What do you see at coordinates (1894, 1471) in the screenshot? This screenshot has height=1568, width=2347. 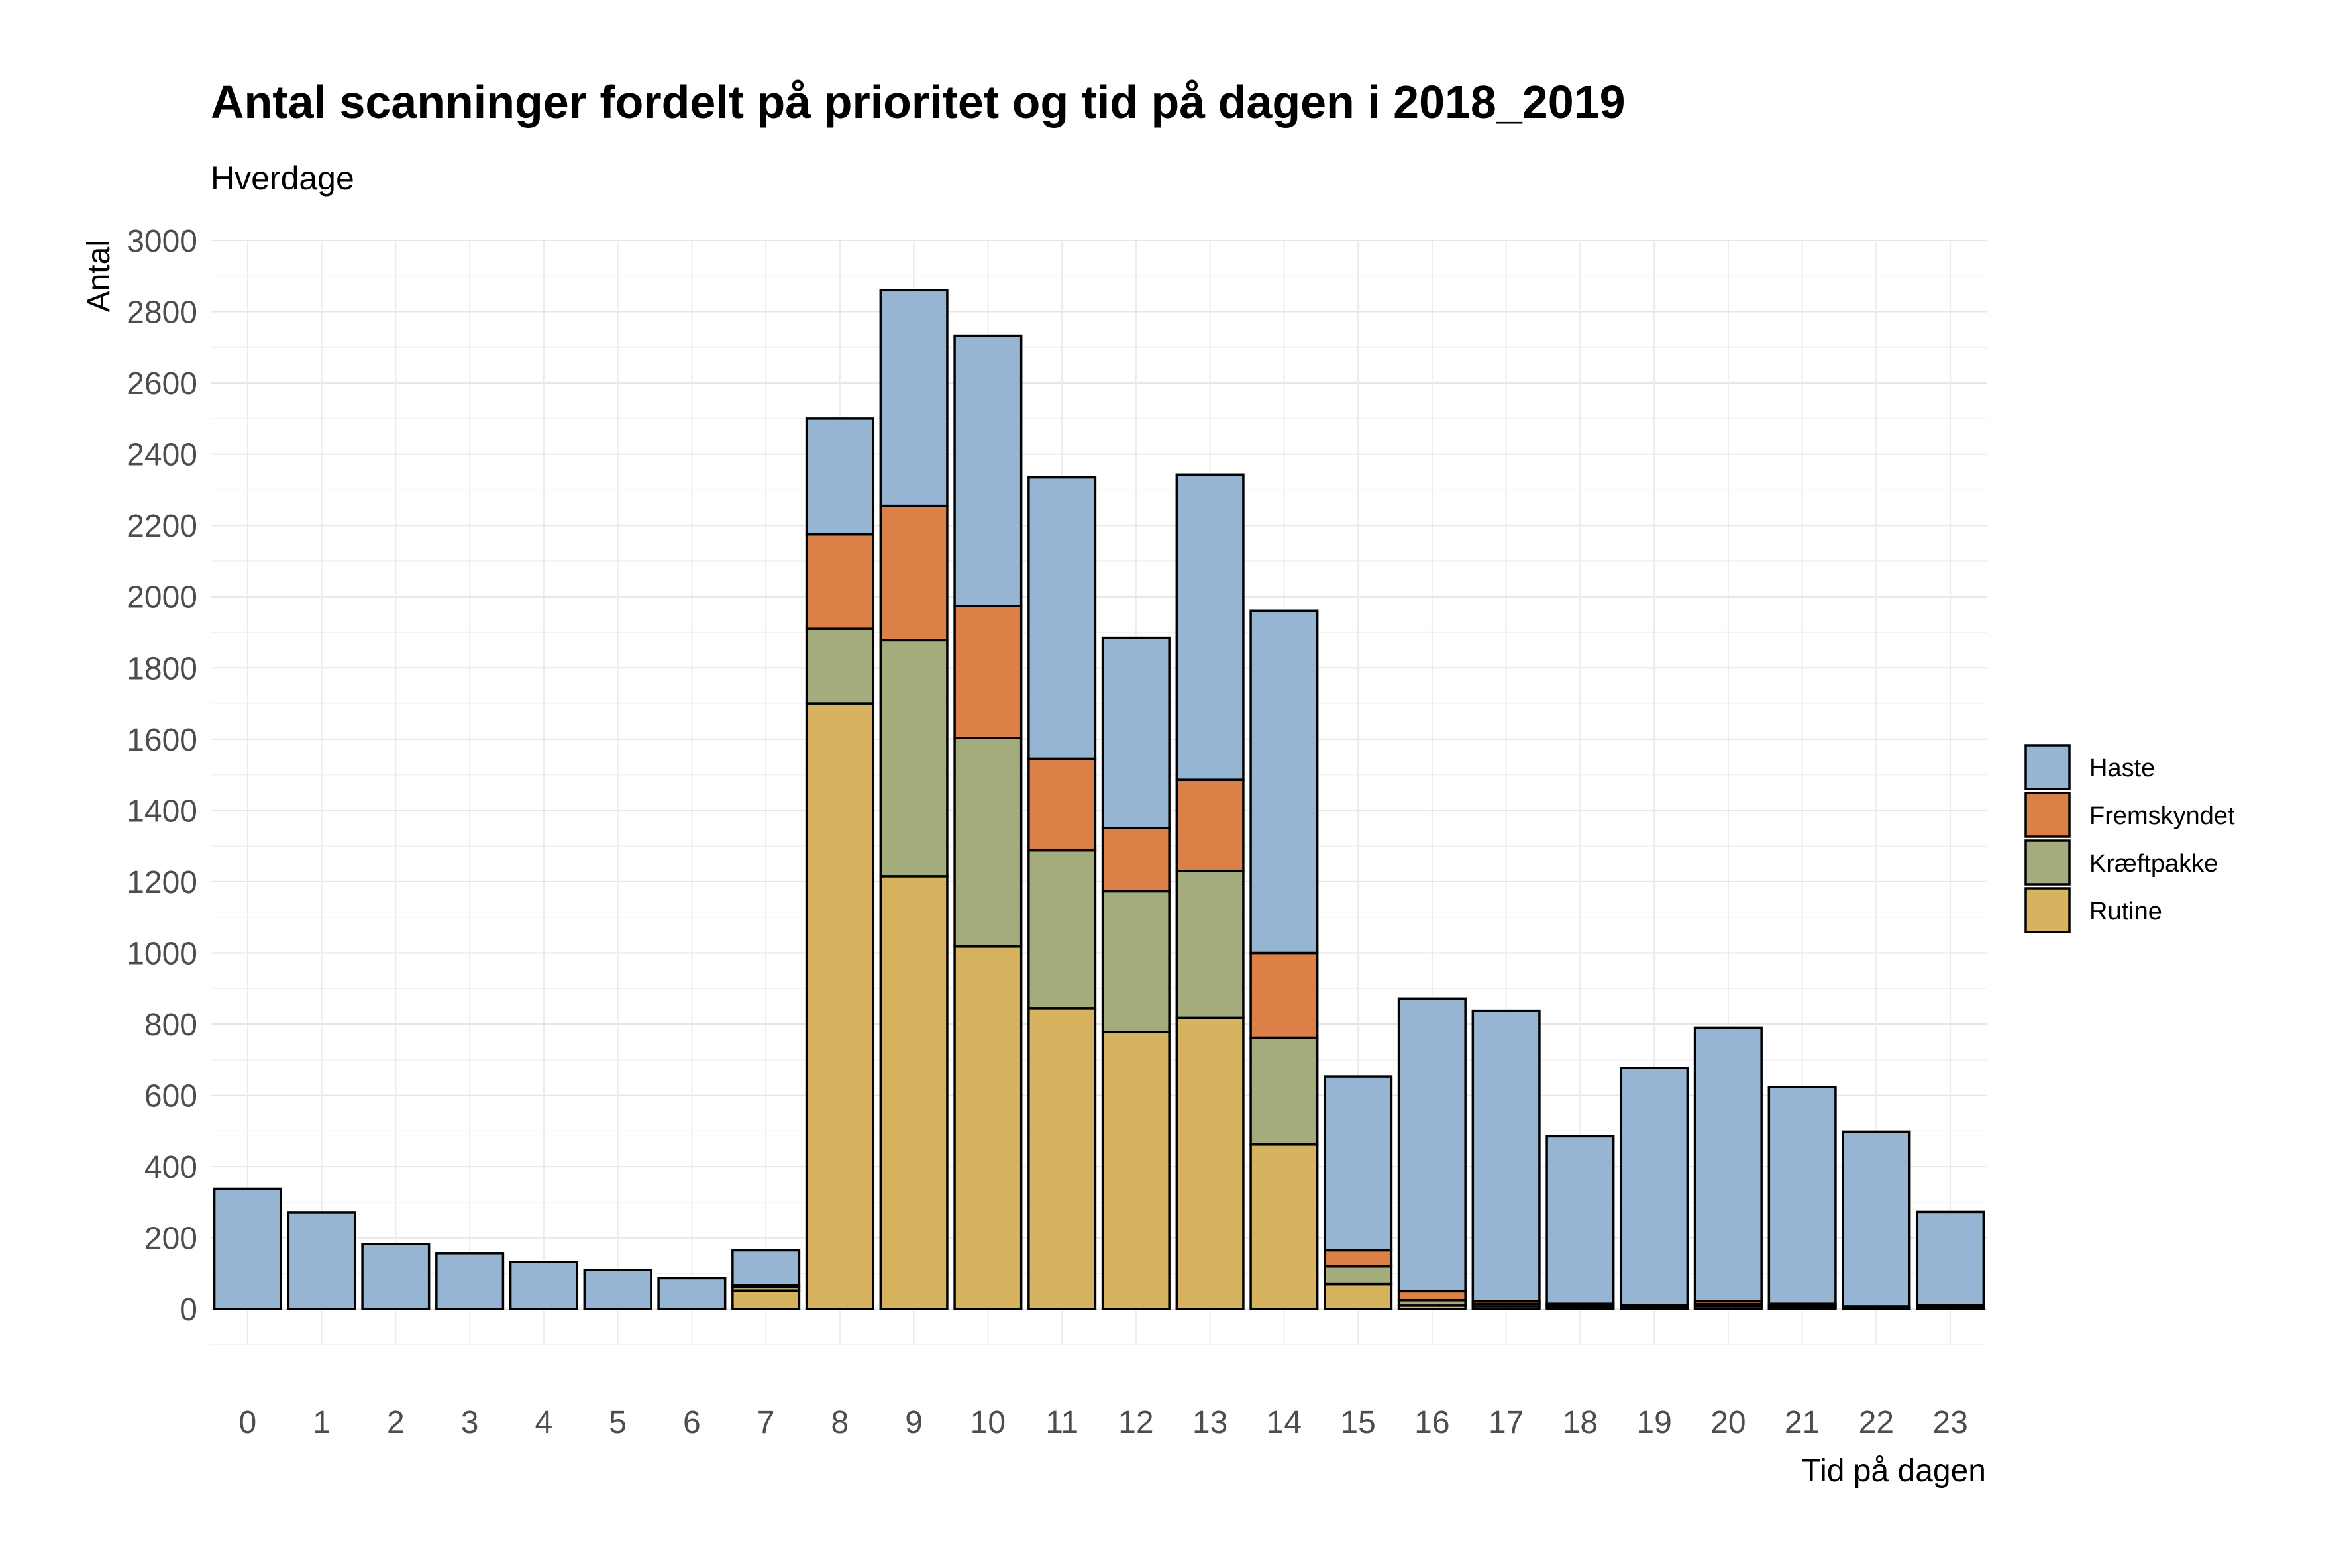 I see `x-axis-label: Tid på dagen` at bounding box center [1894, 1471].